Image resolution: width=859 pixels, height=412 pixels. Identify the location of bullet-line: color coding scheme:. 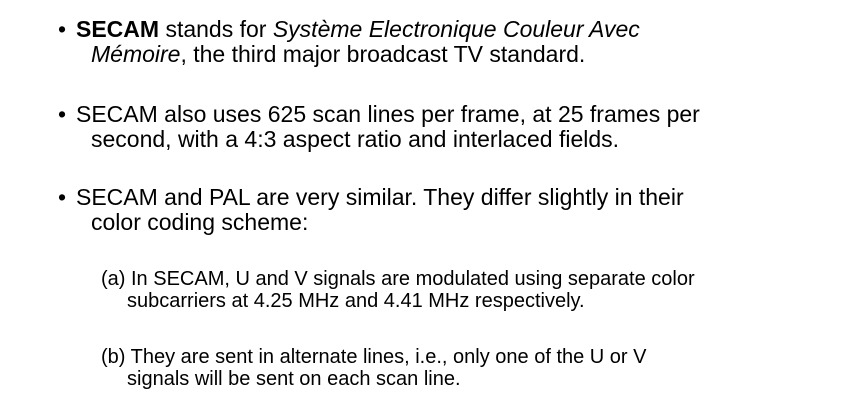
(438, 222).